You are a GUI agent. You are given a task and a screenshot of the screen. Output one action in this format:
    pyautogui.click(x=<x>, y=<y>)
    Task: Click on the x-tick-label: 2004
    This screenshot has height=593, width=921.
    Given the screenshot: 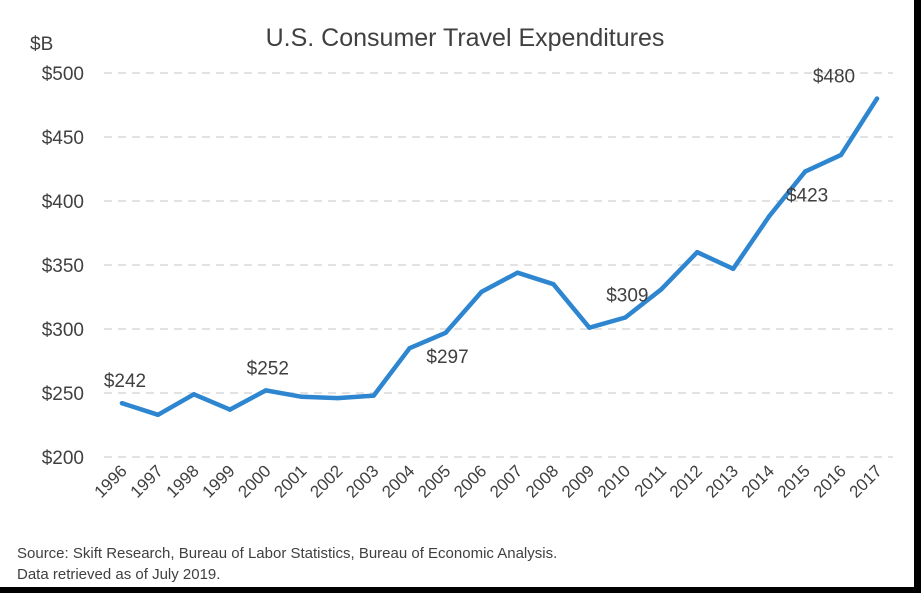 What is the action you would take?
    pyautogui.click(x=398, y=481)
    